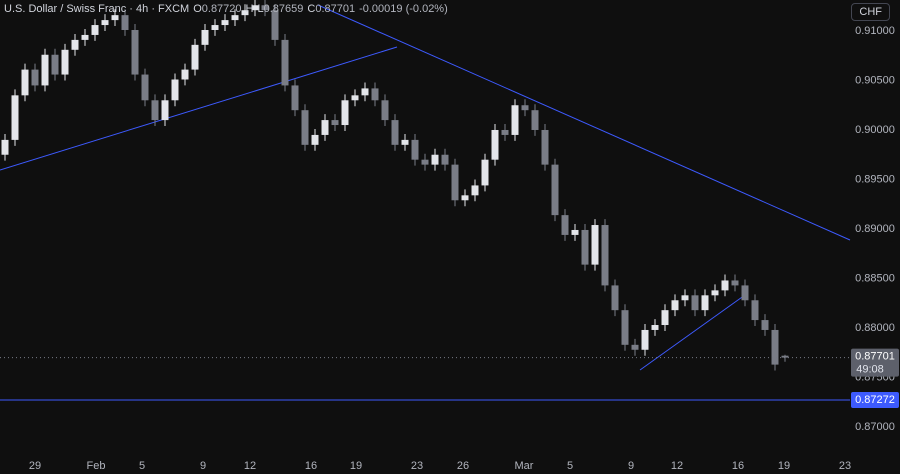 This screenshot has height=474, width=900. I want to click on last-price-label: 0.87701, so click(875, 356).